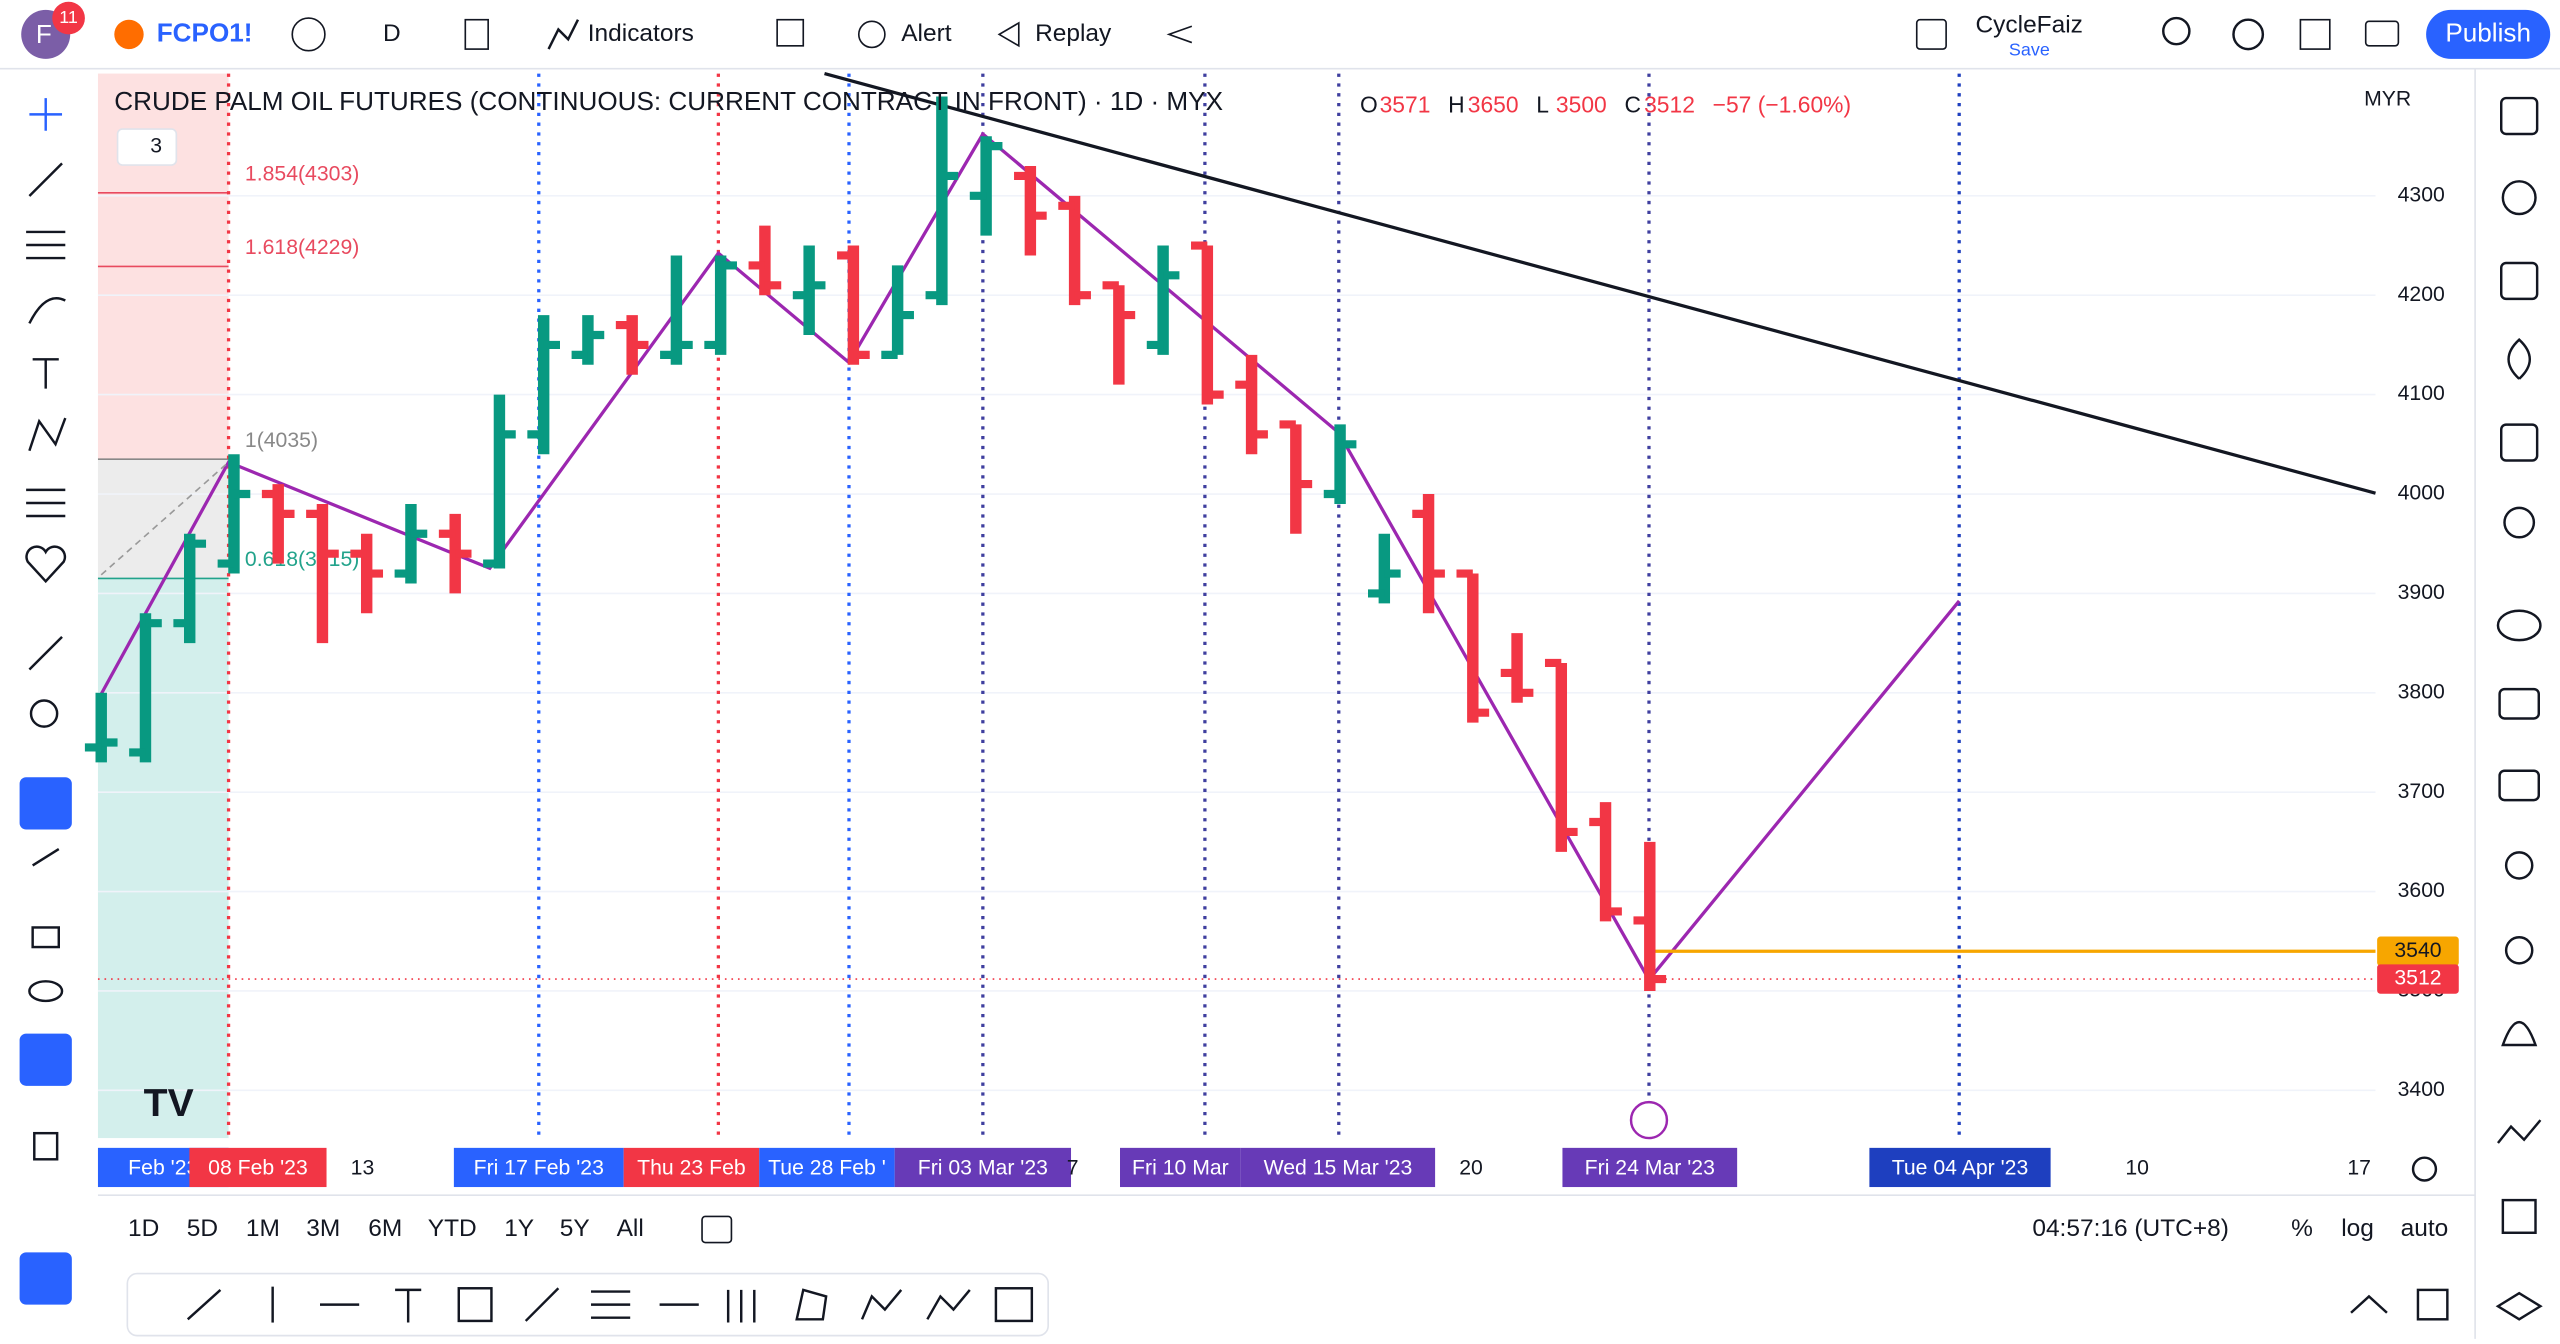  What do you see at coordinates (46, 991) in the screenshot?
I see `visibility` at bounding box center [46, 991].